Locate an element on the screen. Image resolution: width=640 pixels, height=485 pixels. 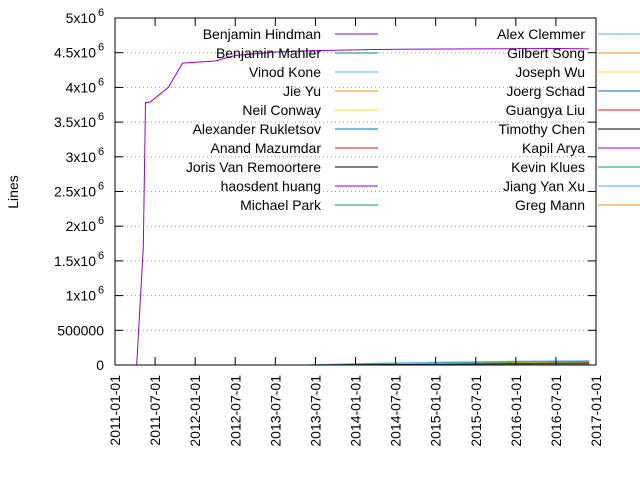
x-tick-label: 2011-01-01 is located at coordinates (115, 410).